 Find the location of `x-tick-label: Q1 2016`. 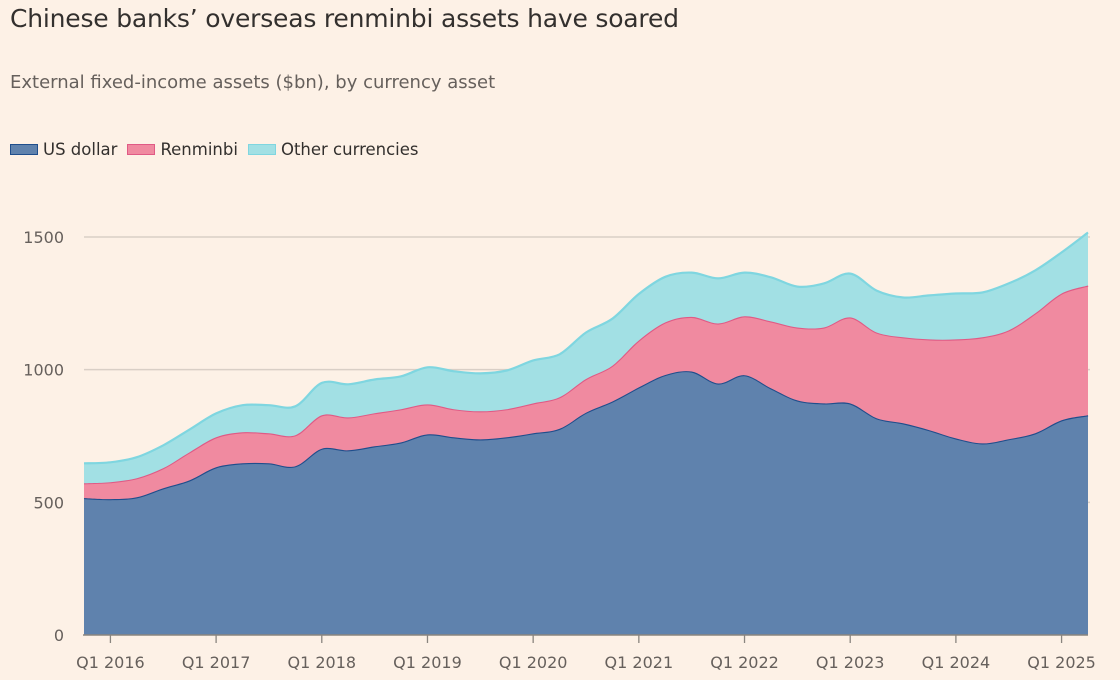

x-tick-label: Q1 2016 is located at coordinates (110, 662).